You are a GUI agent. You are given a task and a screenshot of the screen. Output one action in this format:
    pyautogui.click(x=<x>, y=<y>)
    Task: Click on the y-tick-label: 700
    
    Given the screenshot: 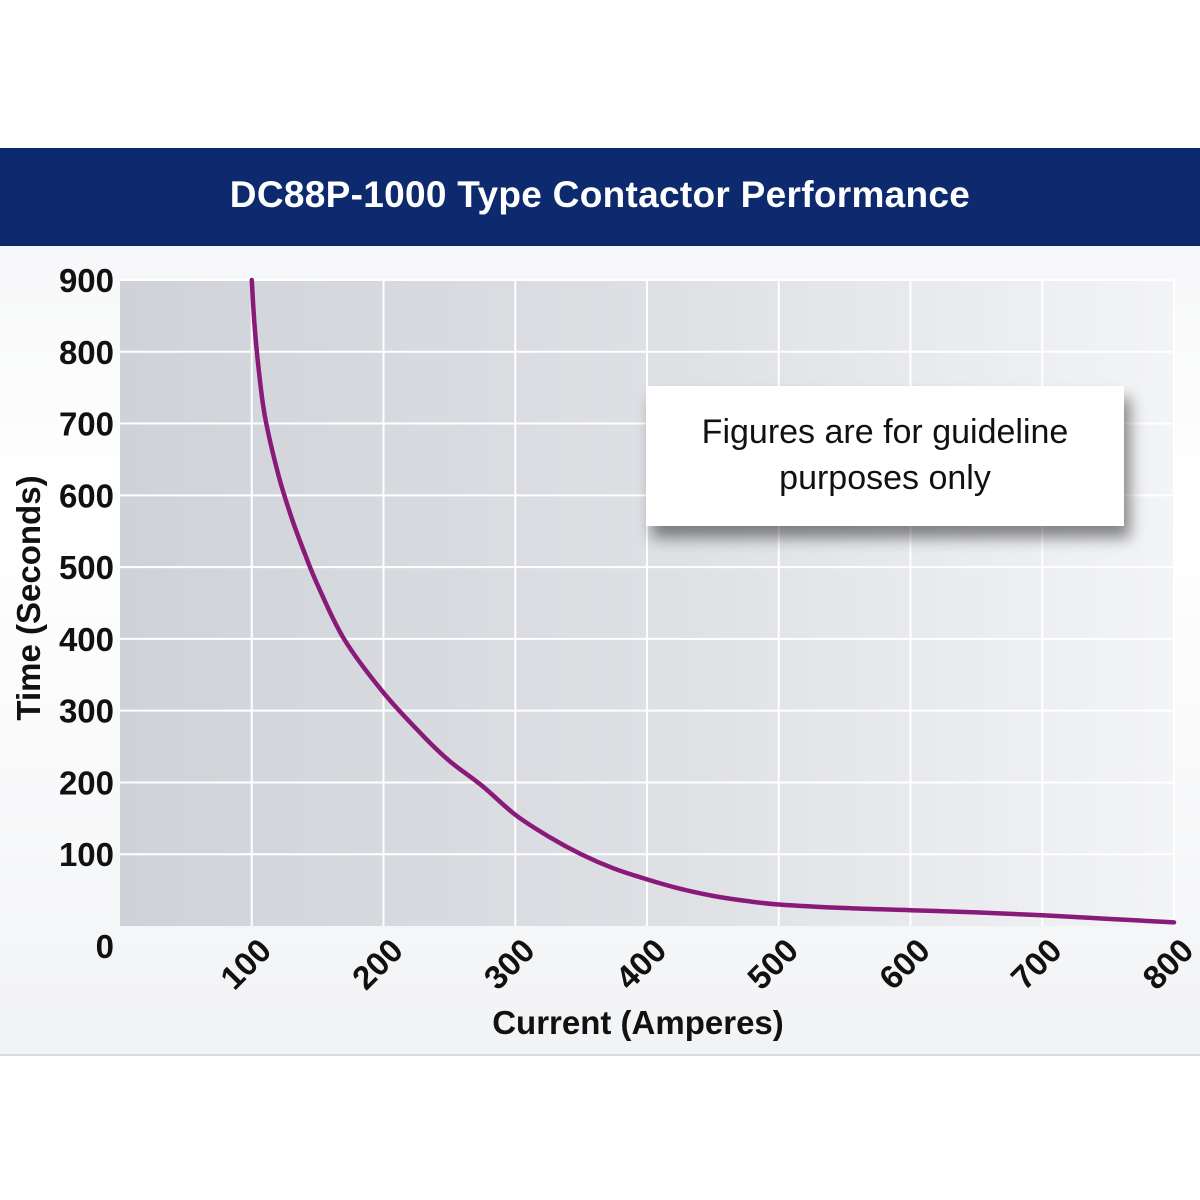 What is the action you would take?
    pyautogui.click(x=86, y=424)
    